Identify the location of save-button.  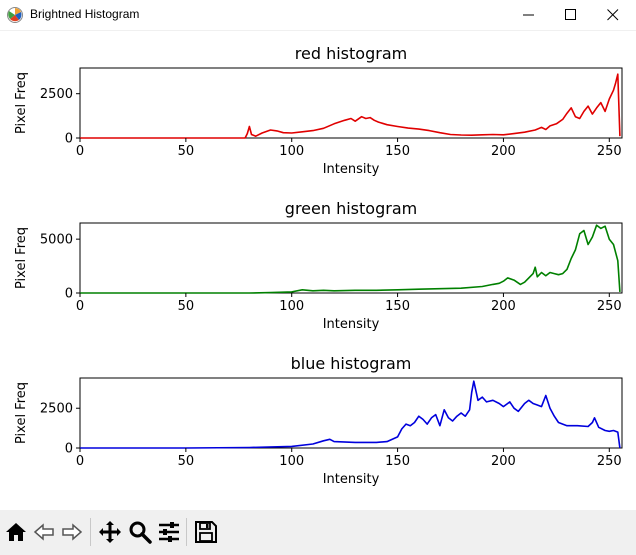
(206, 532).